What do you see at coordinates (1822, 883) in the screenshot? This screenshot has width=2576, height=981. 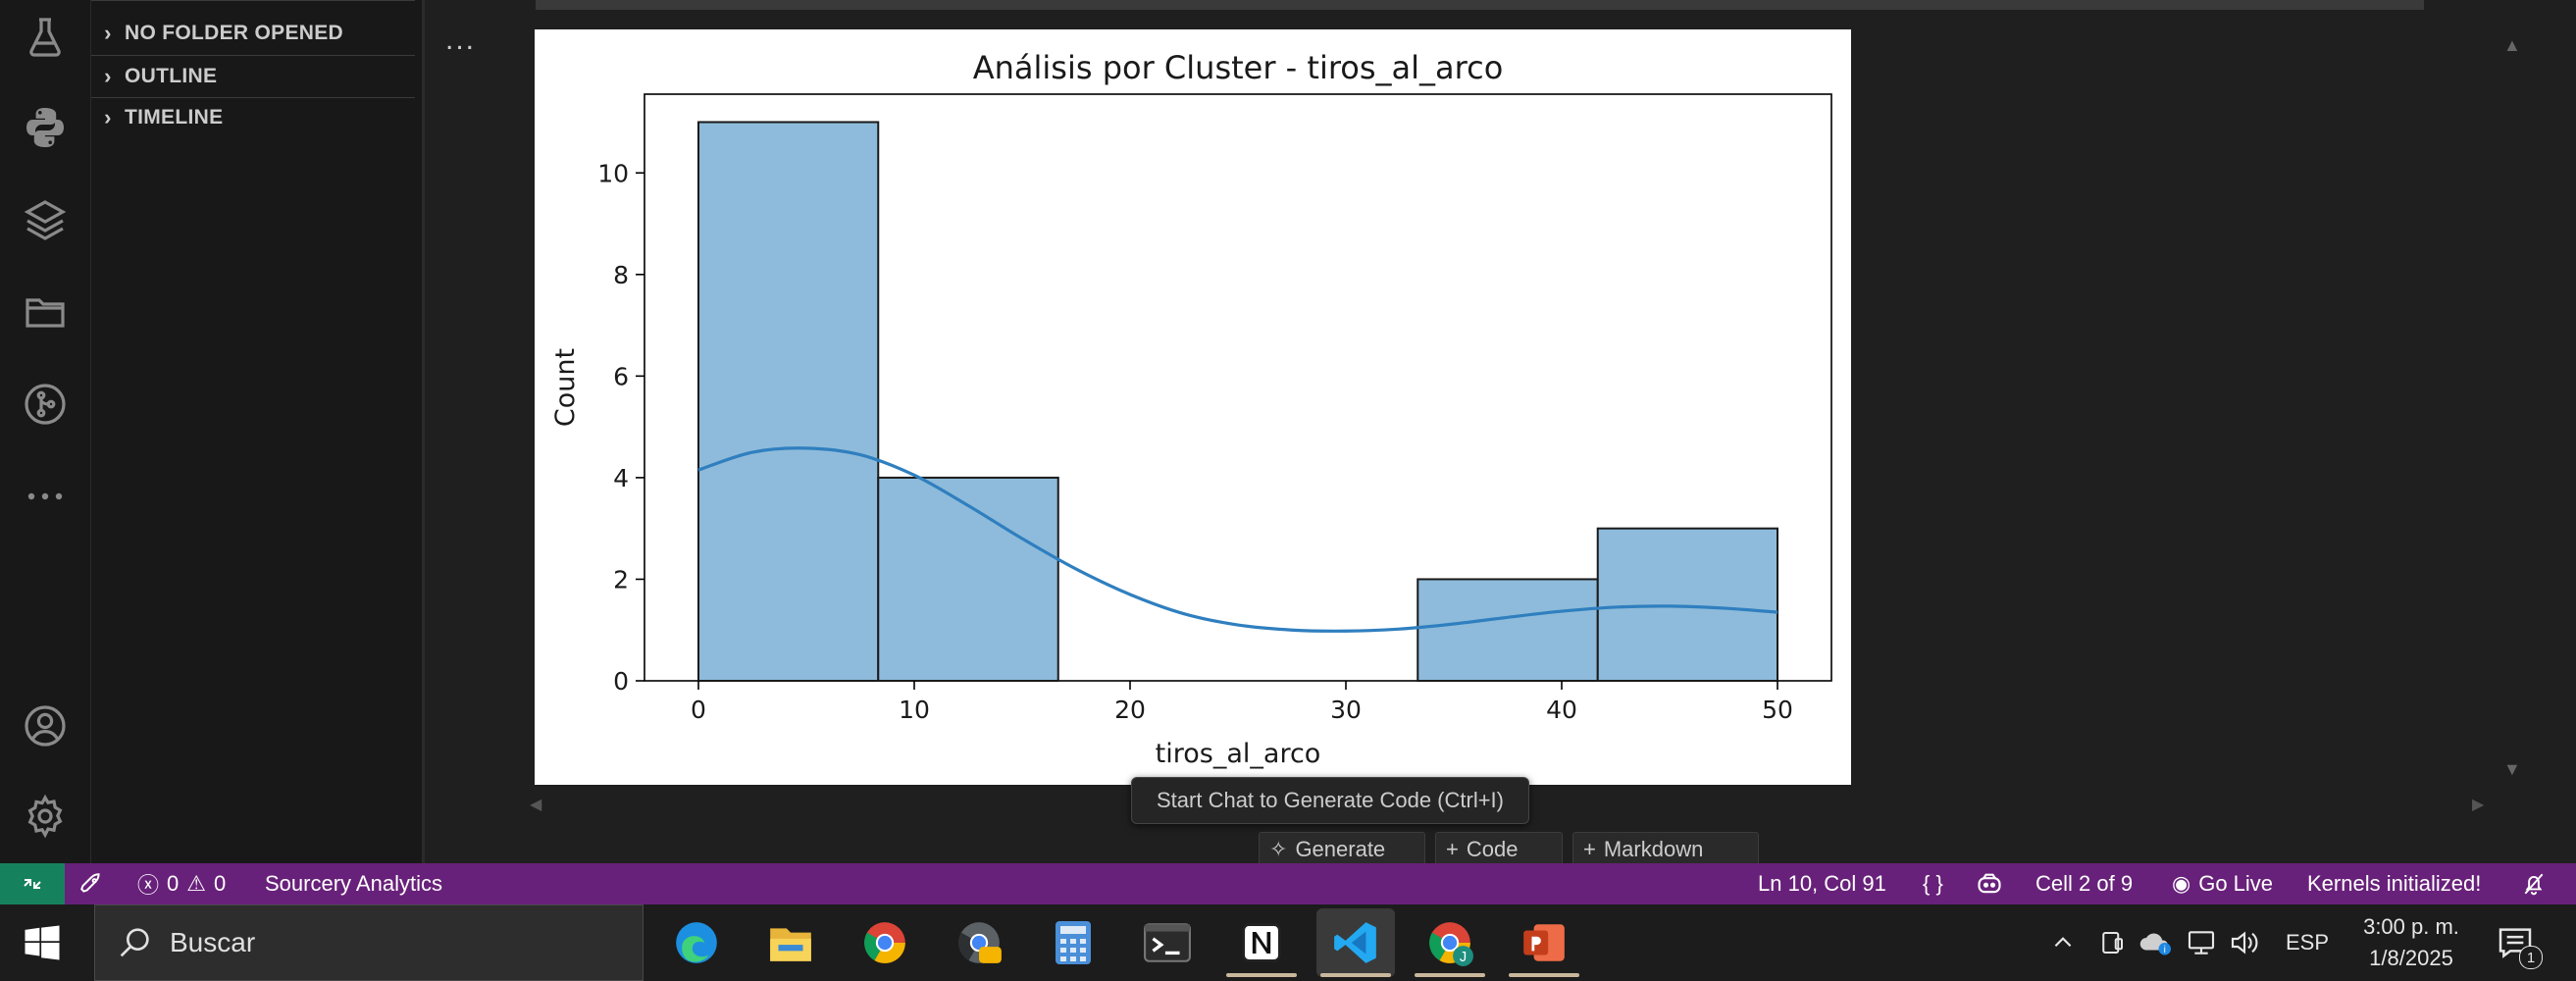 I see `cursor-position: Ln 10, Col 91` at bounding box center [1822, 883].